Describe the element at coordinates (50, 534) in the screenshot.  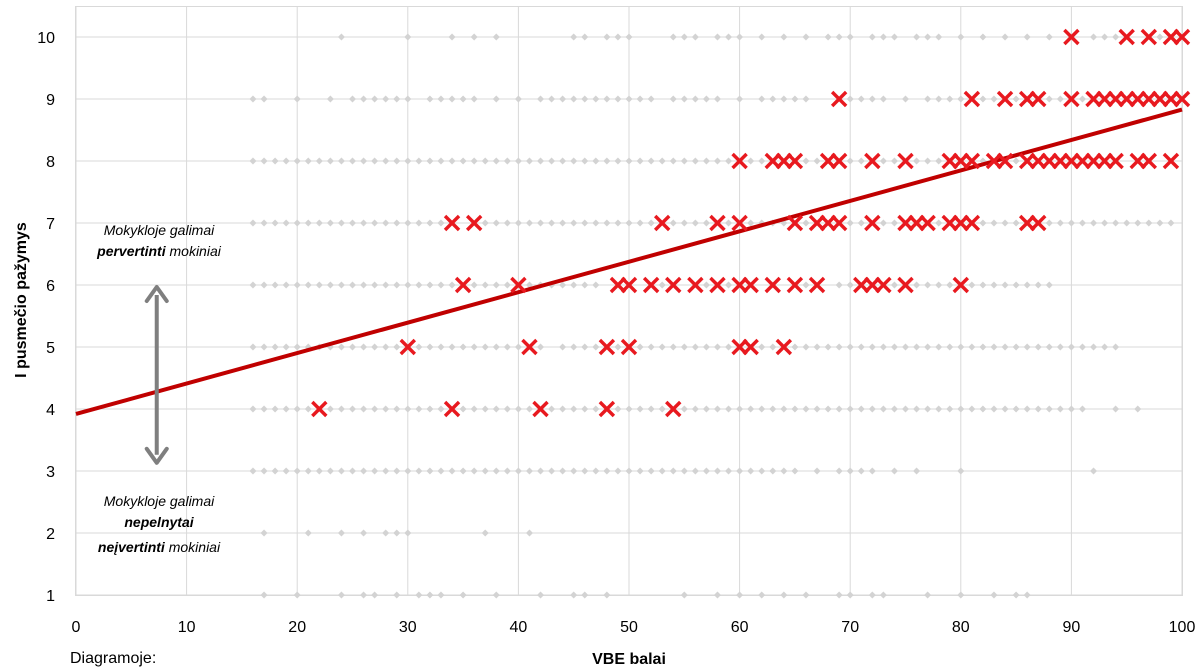
I see `y-tick-label: 2` at that location.